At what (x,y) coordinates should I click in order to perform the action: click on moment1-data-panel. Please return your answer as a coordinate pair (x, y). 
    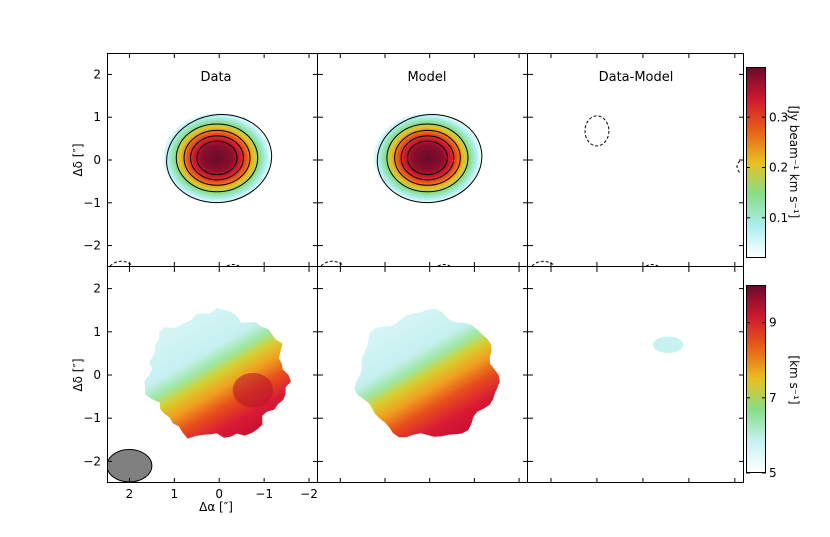
    Looking at the image, I should click on (199, 395).